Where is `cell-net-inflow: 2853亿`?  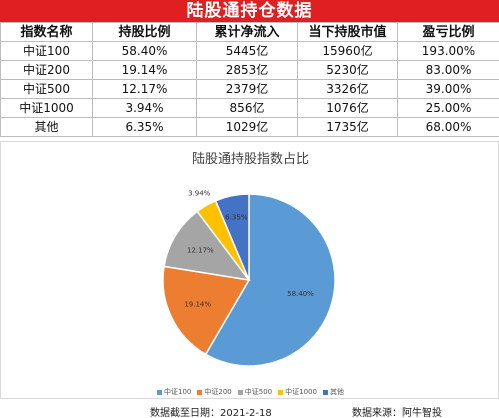 cell-net-inflow: 2853亿 is located at coordinates (247, 70).